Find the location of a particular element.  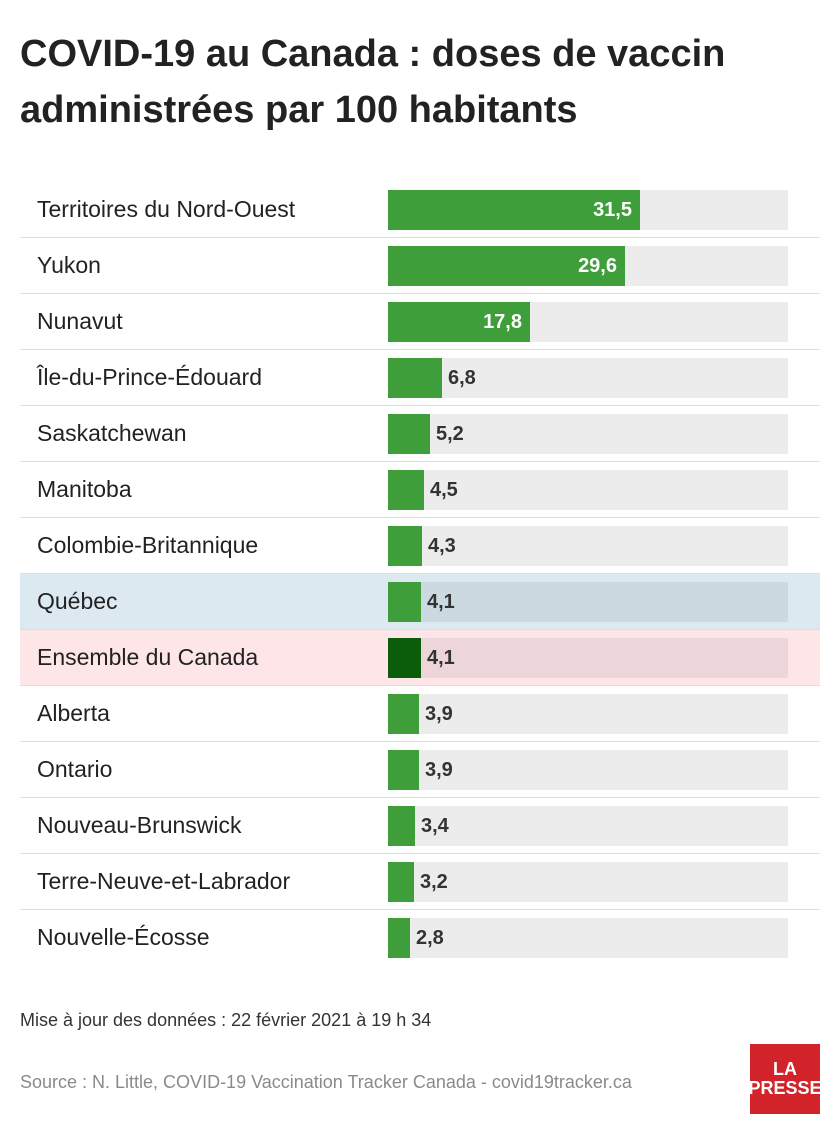

category-label: Ensemble du Canada is located at coordinates (148, 657).